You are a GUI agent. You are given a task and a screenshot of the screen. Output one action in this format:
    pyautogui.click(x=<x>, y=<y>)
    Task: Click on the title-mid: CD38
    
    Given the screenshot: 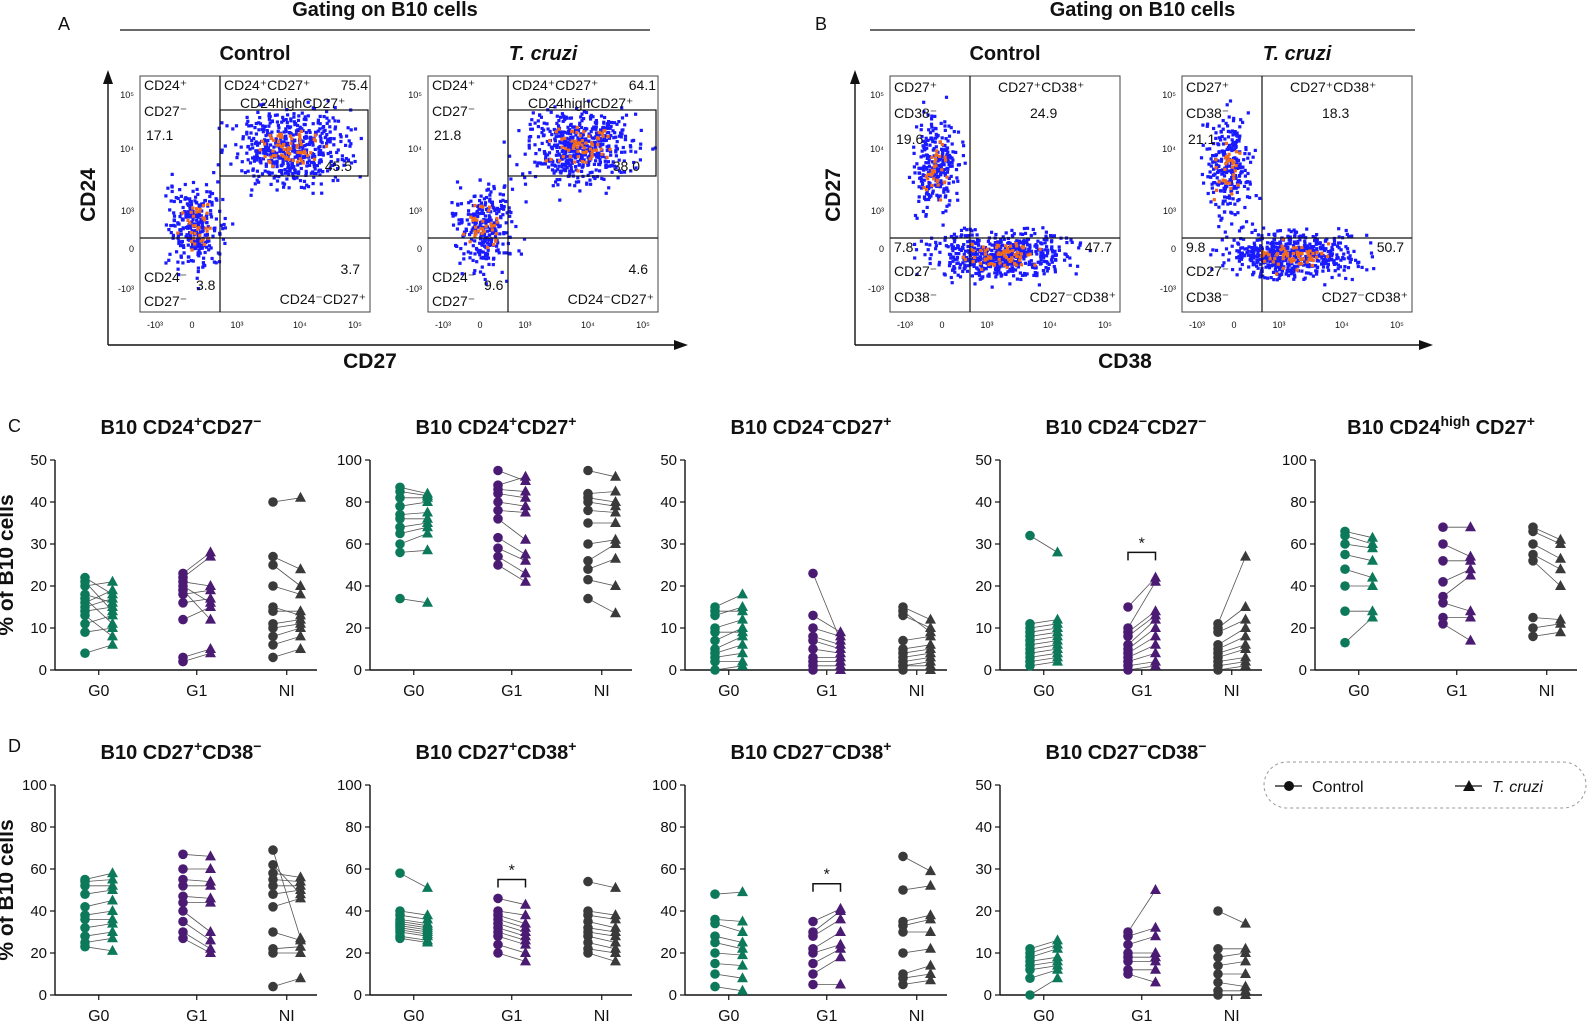 What is the action you would take?
    pyautogui.click(x=227, y=753)
    